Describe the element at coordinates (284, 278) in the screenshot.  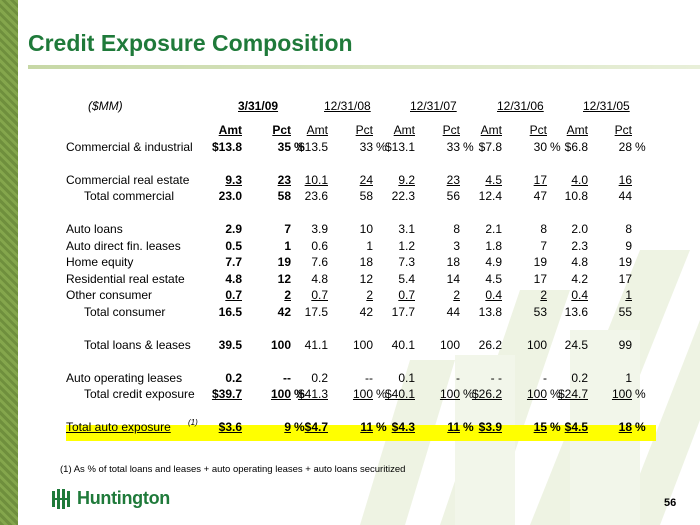
I see `percent-cell: 12` at that location.